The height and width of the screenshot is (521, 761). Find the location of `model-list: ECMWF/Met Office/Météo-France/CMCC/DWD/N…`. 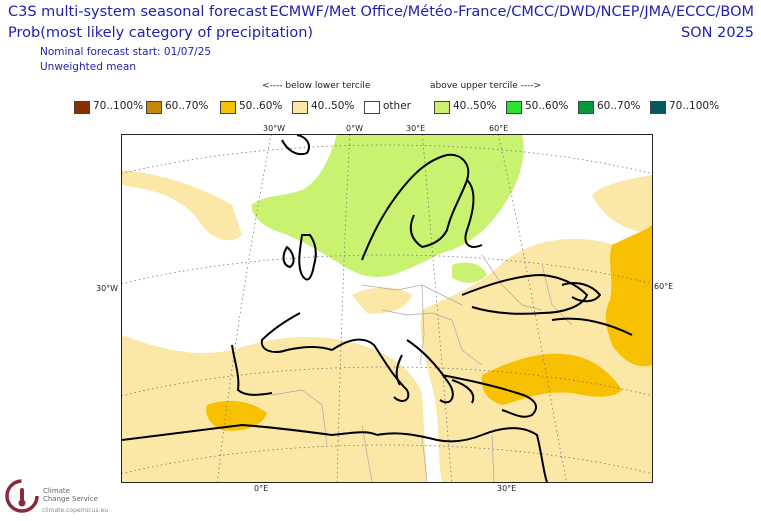

model-list: ECMWF/Met Office/Météo-France/CMCC/DWD/N… is located at coordinates (511, 12).